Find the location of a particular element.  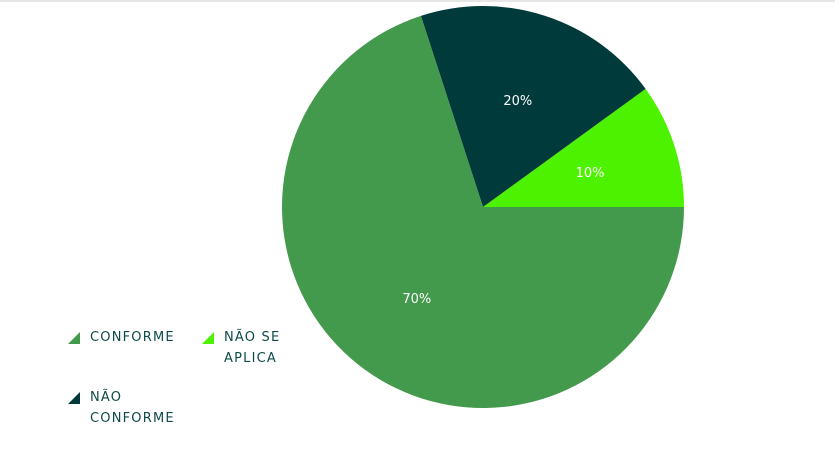

pie-slice-label: 20% is located at coordinates (517, 101).